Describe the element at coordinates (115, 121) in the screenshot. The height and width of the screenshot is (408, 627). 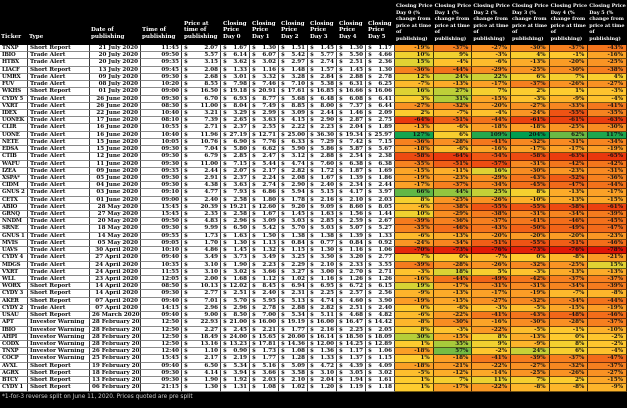
I see `date-cell: 17 June 2020` at that location.